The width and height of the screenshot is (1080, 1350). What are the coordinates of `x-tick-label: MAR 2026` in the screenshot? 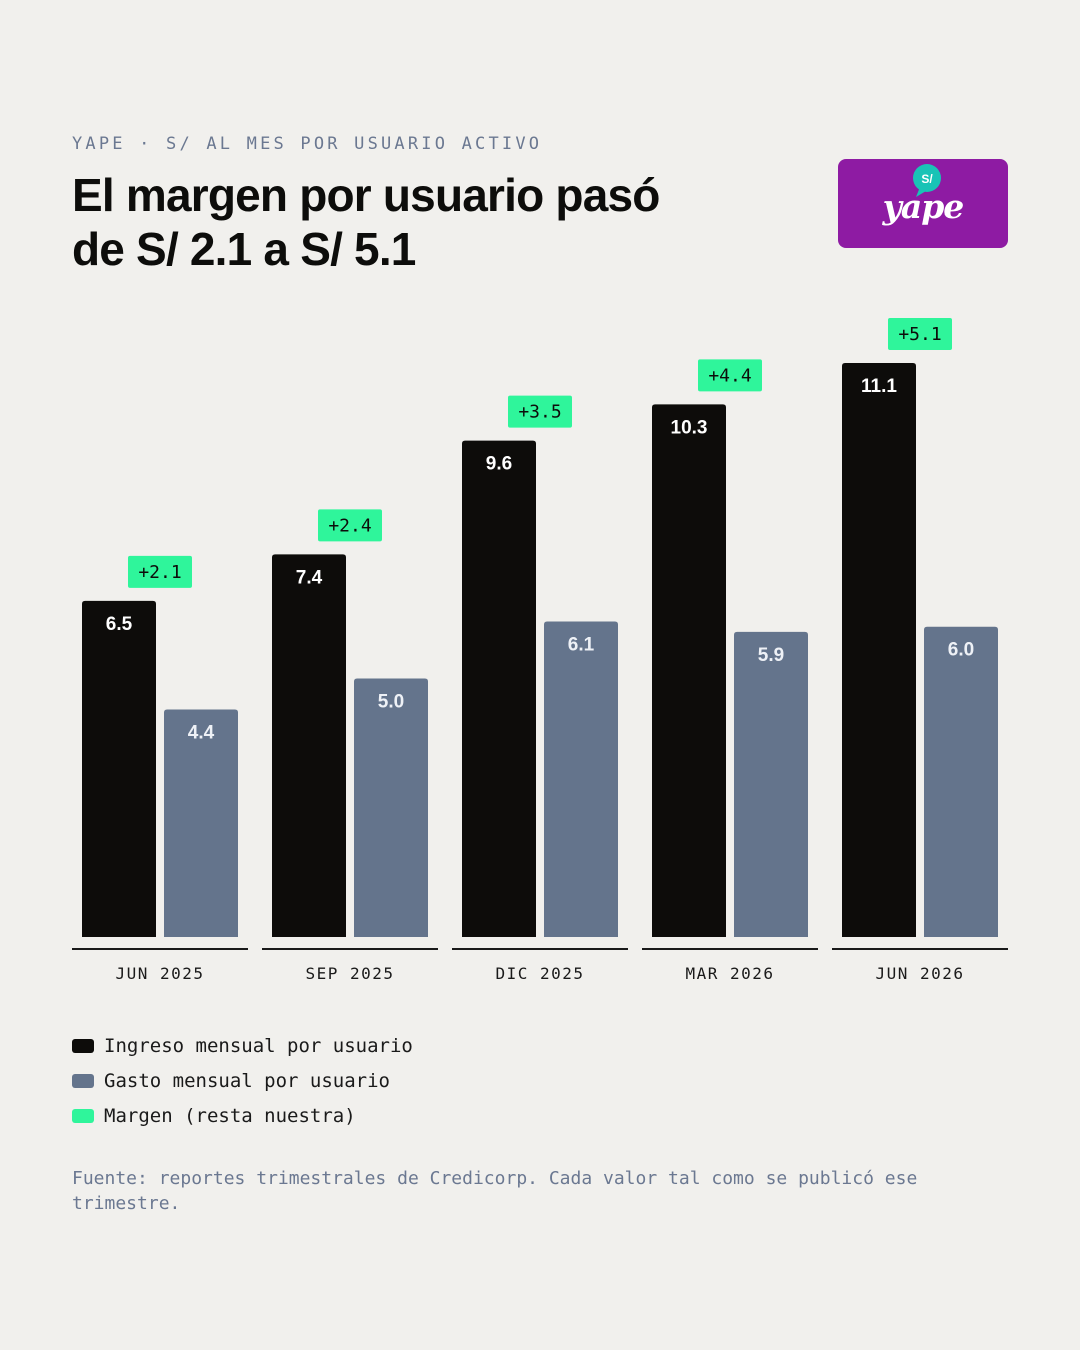 It's located at (729, 973).